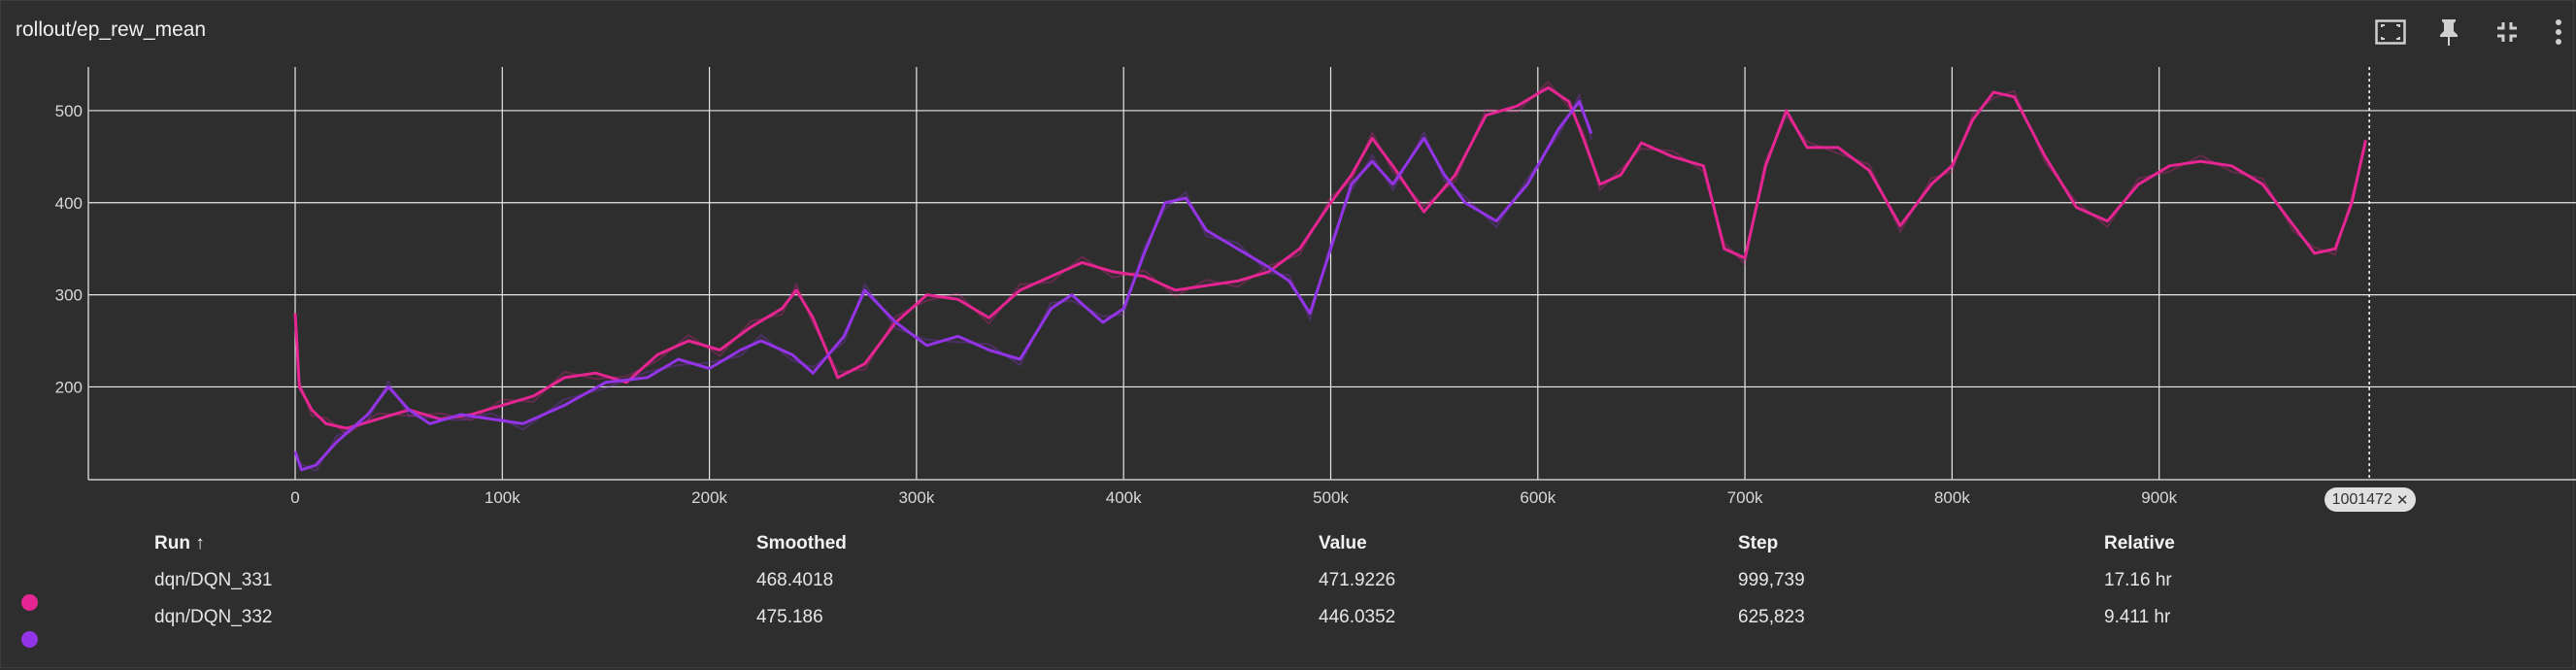 The height and width of the screenshot is (670, 2576). Describe the element at coordinates (2139, 543) in the screenshot. I see `header-relative: Relative` at that location.